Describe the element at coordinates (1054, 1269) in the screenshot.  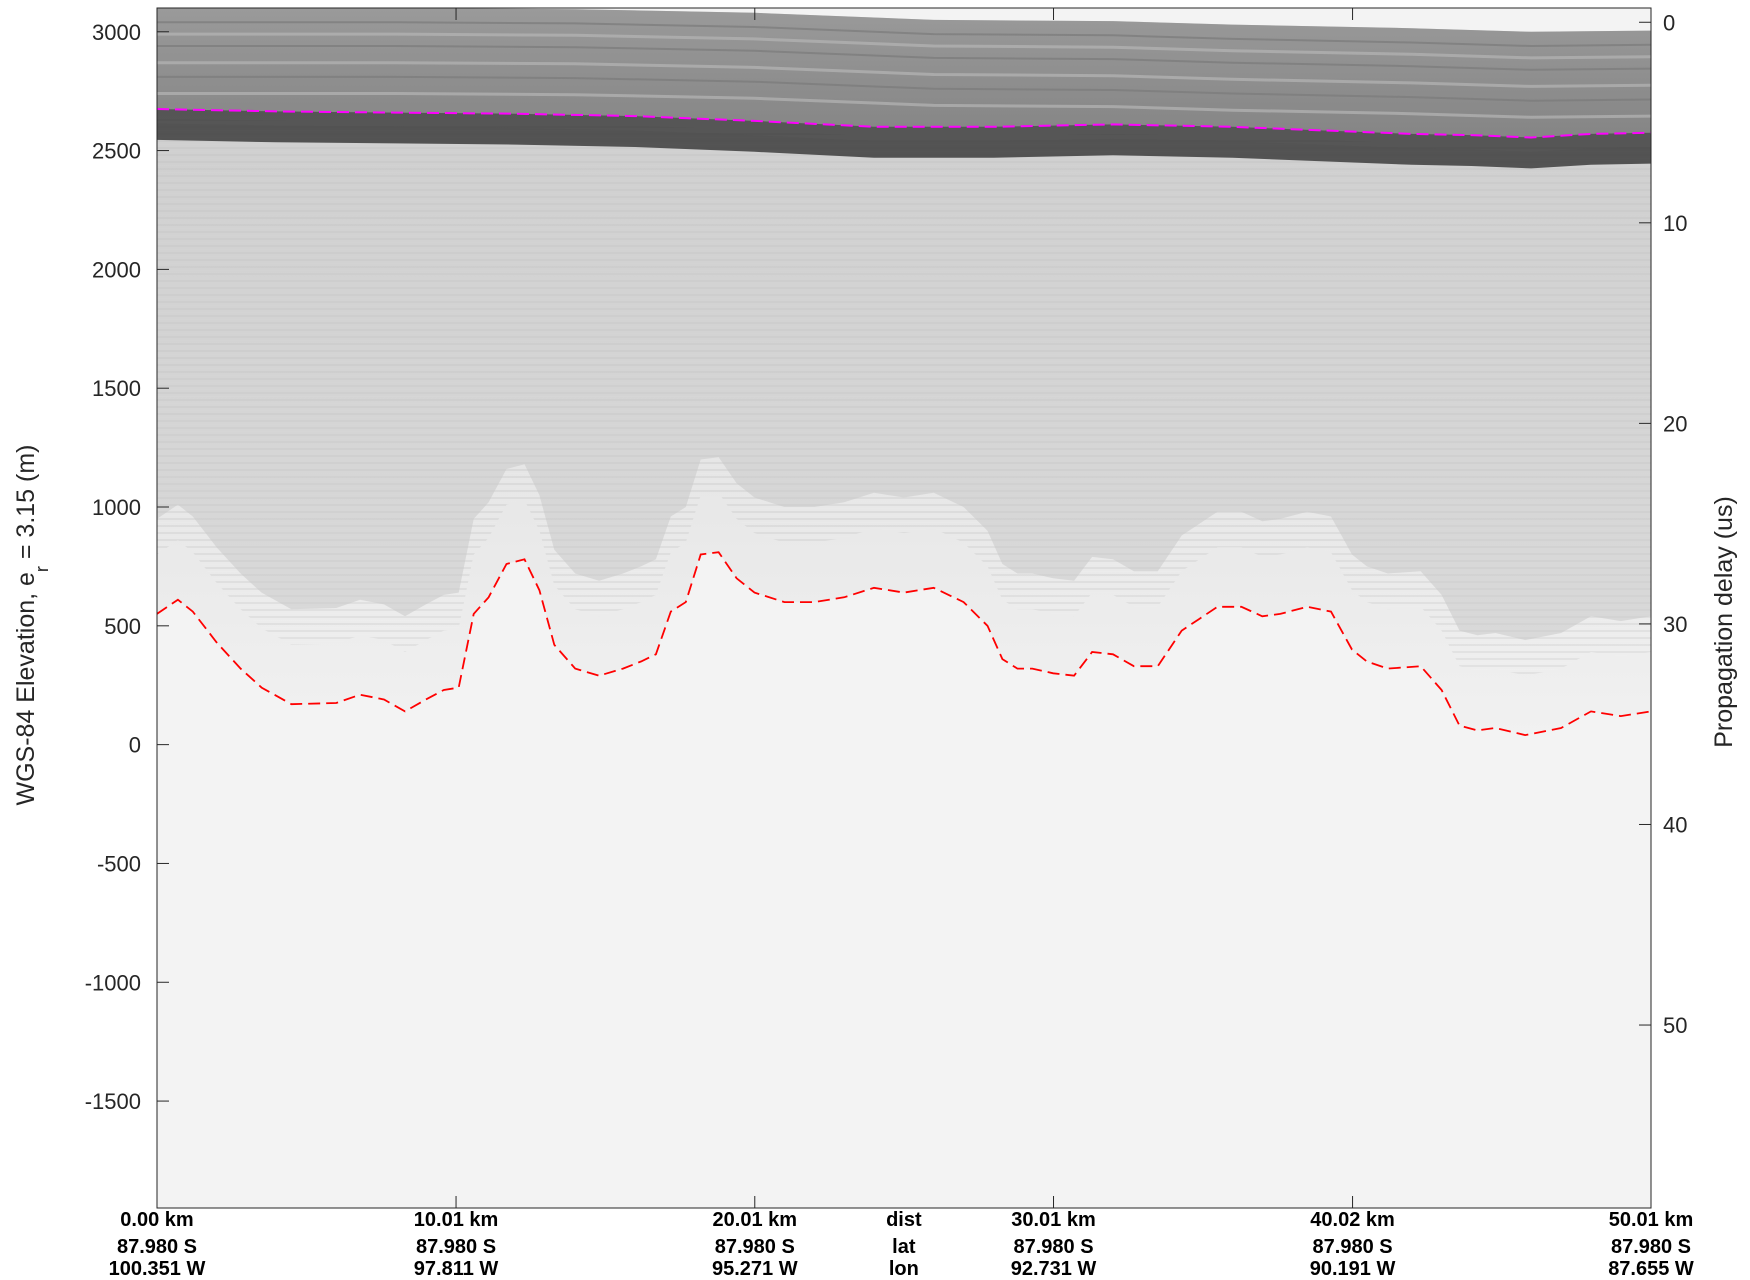
I see `position-lon-label: 92.731 W` at that location.